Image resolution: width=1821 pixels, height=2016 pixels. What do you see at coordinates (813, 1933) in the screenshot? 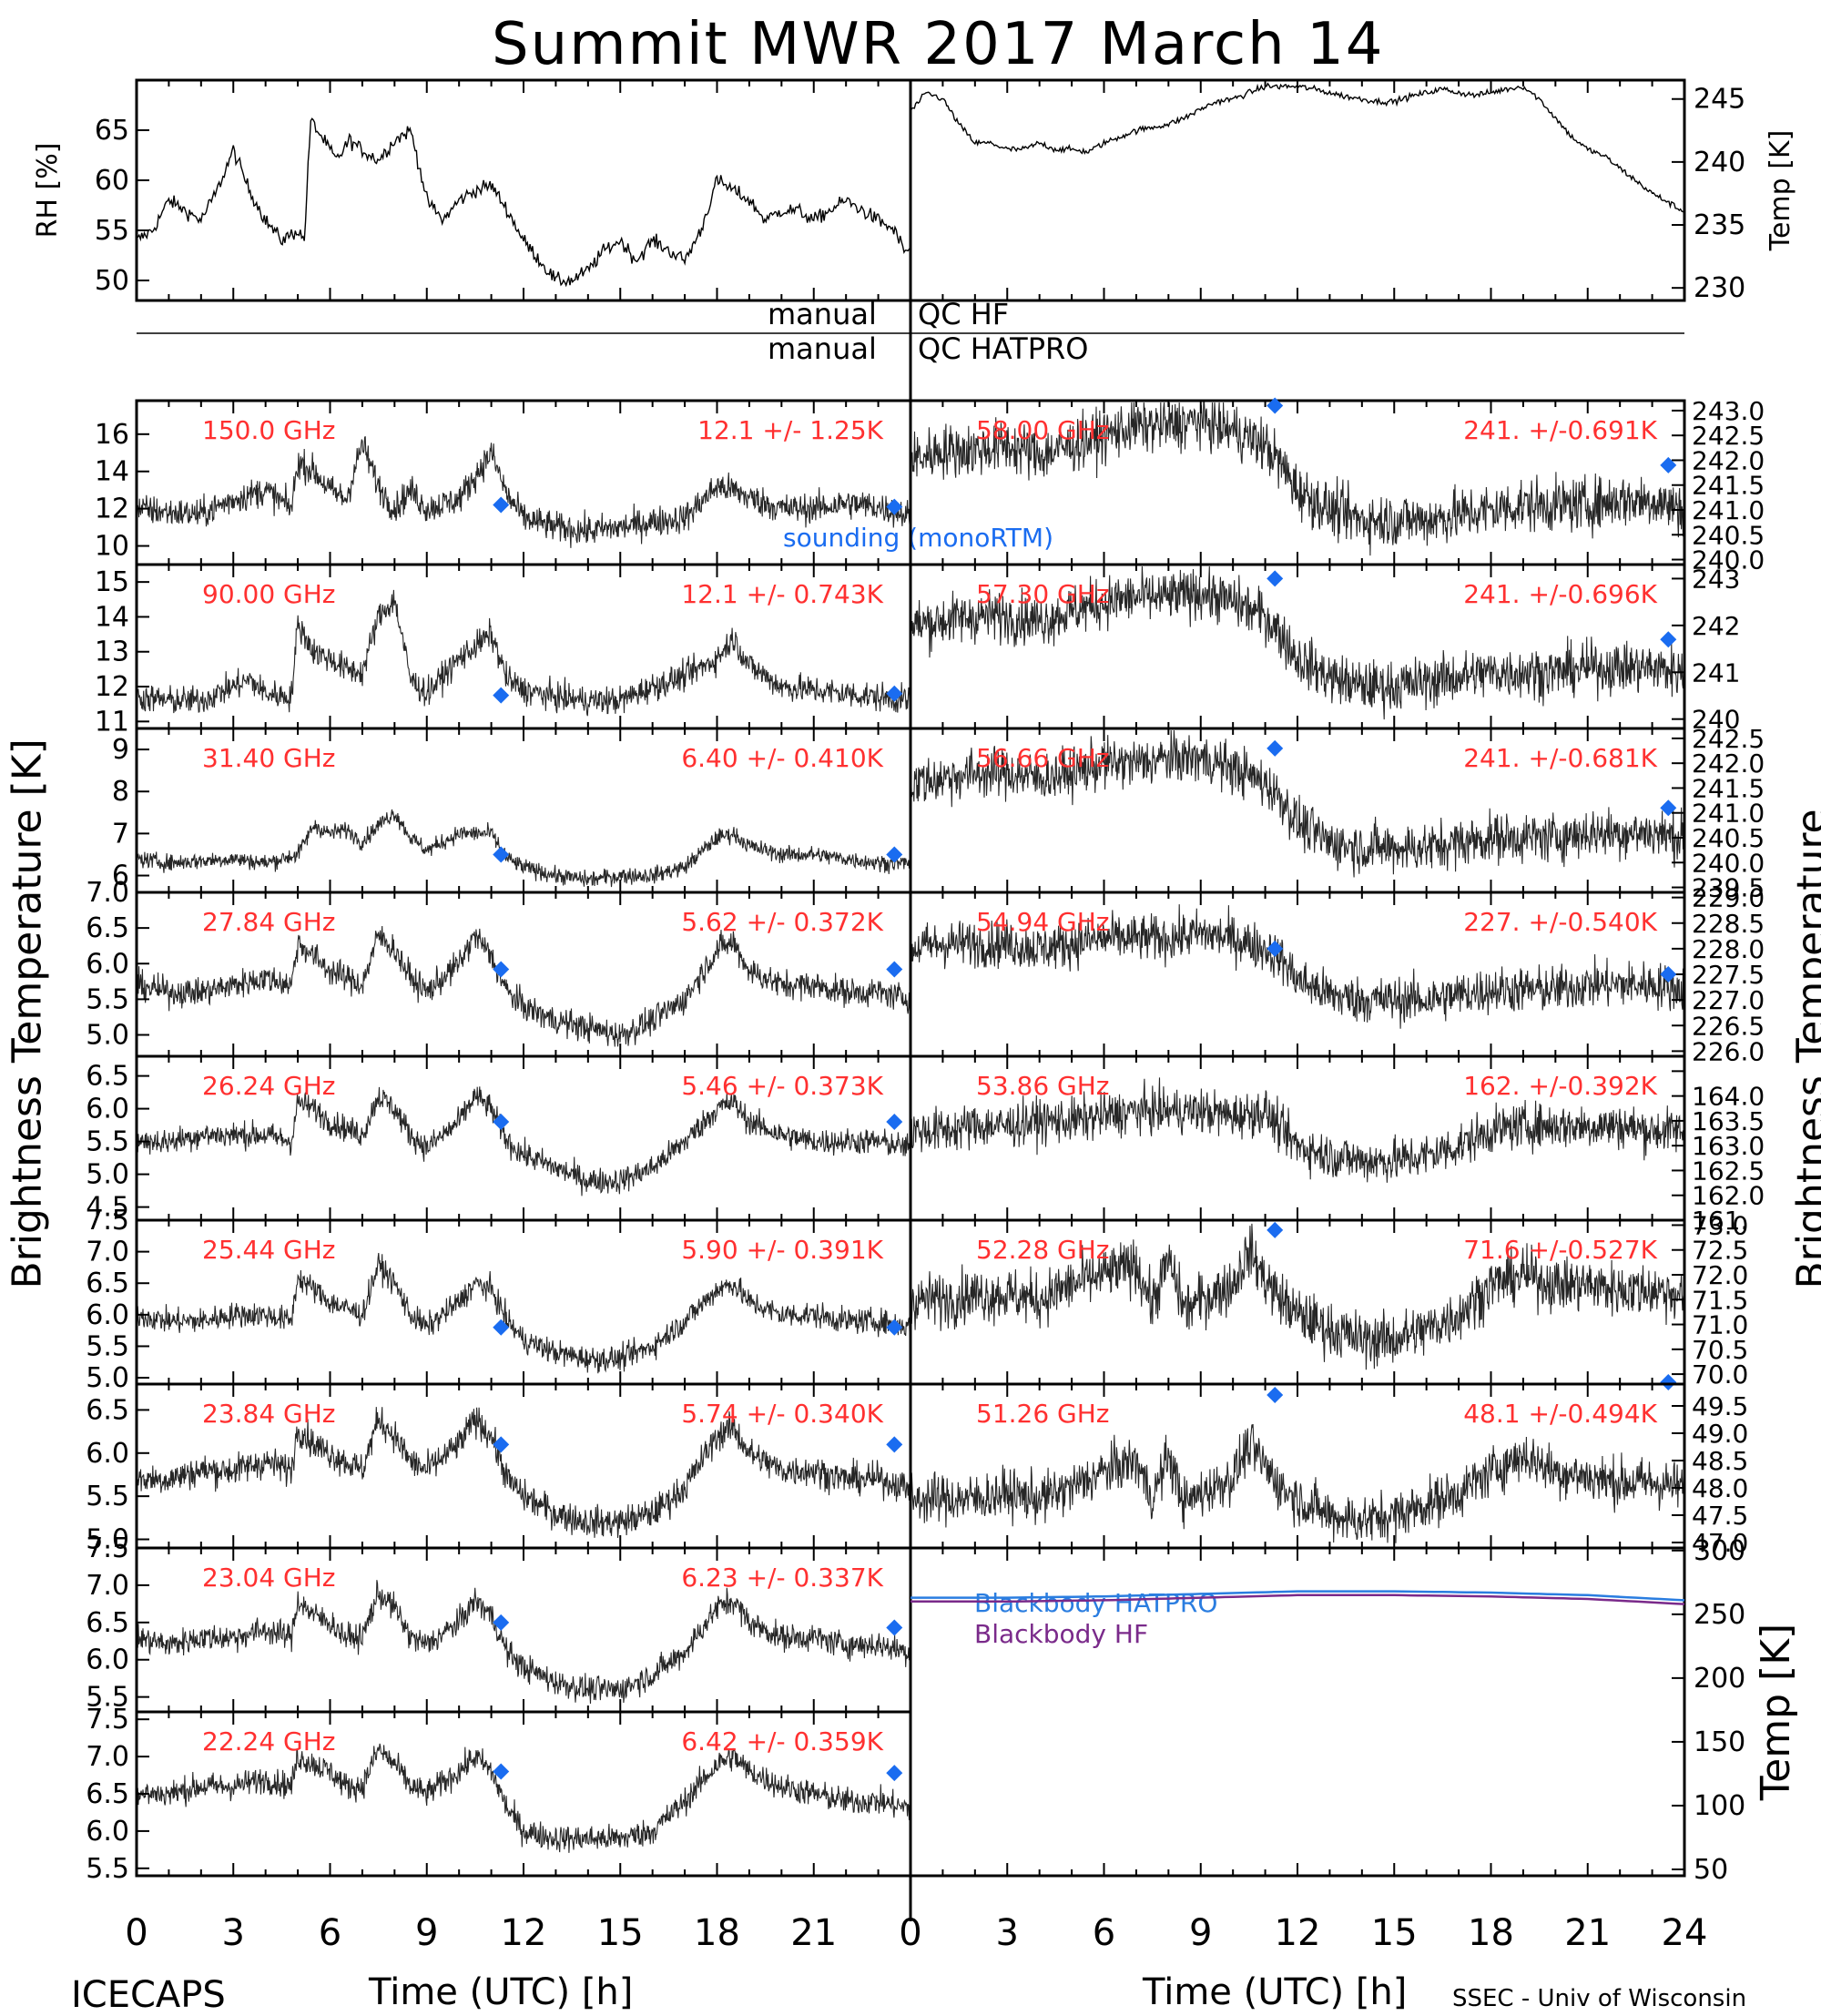
I see `x-tick-label-left: 21` at bounding box center [813, 1933].